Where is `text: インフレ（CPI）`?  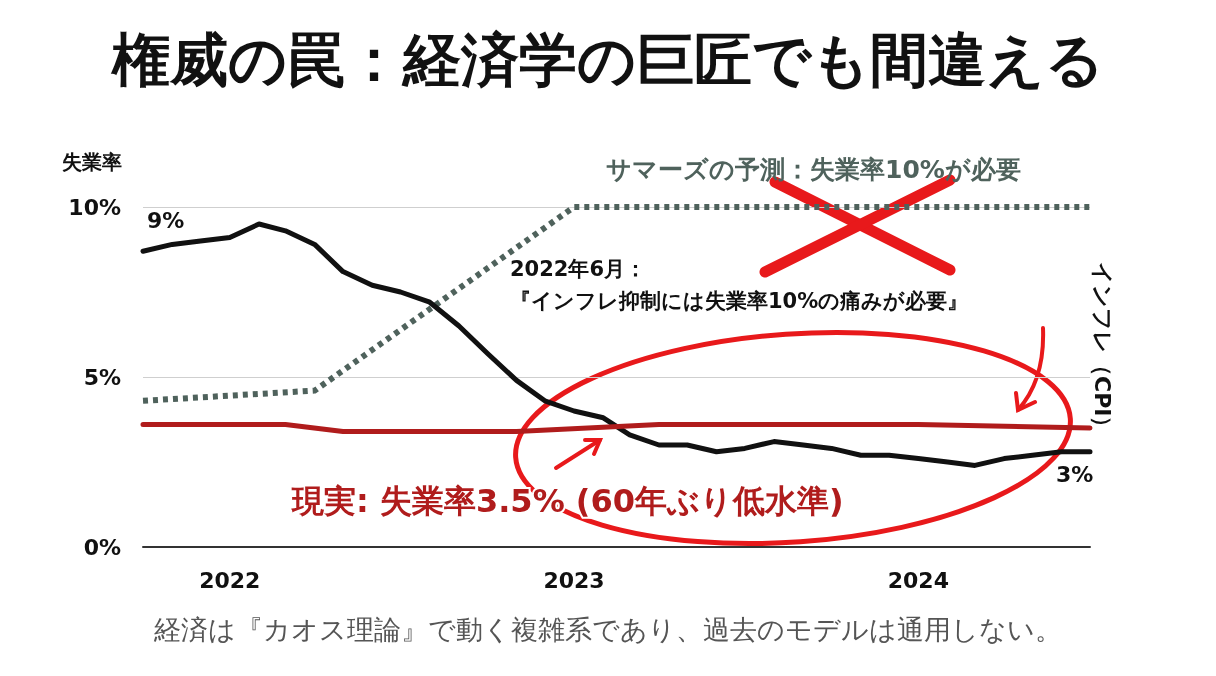
text: インフレ（CPI） is located at coordinates (1102, 350).